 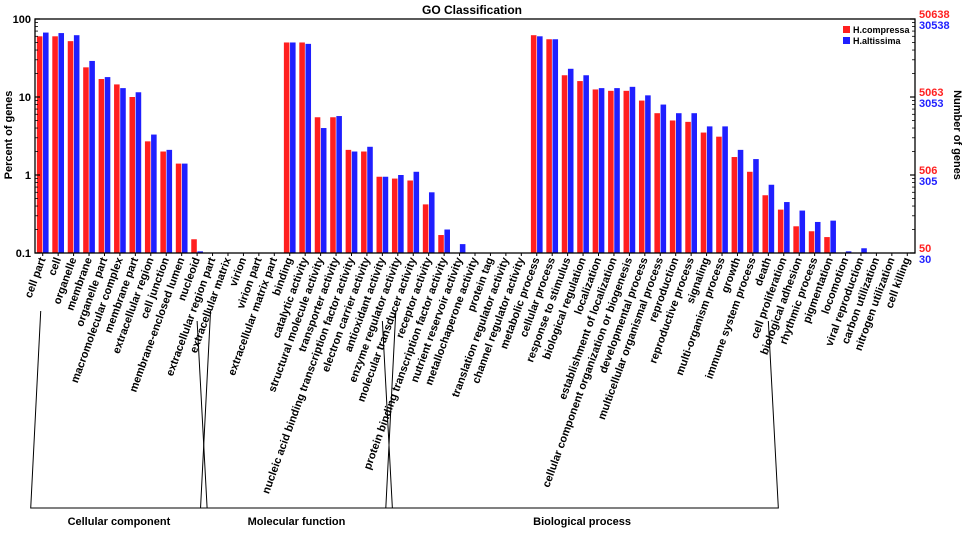 I want to click on y-axis-label-left: Percent of genes, so click(x=9, y=135).